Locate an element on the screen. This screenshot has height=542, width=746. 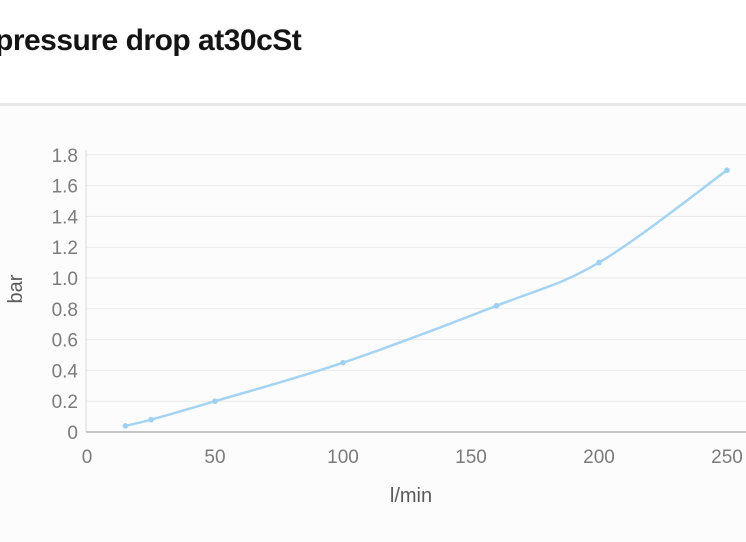
x-tick-label: 100 is located at coordinates (343, 457).